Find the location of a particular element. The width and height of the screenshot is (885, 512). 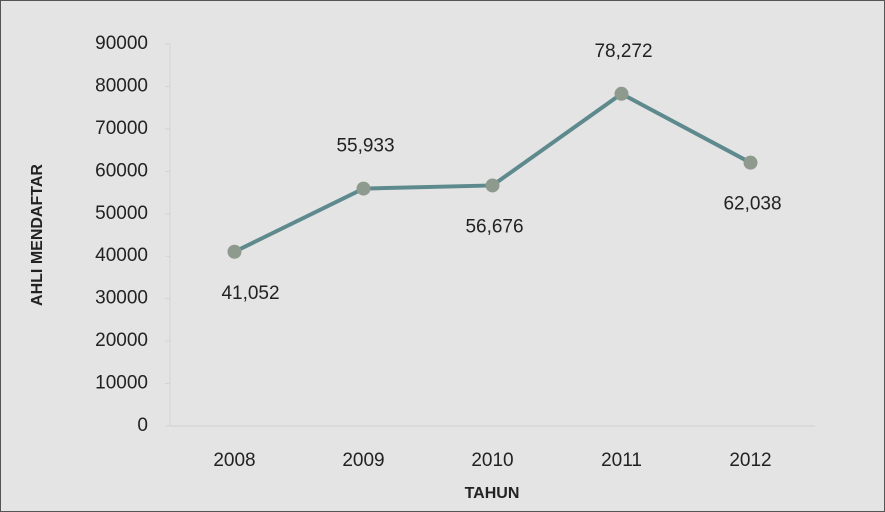

y-axis-title: AHLI MENDAFTAR is located at coordinates (37, 235).